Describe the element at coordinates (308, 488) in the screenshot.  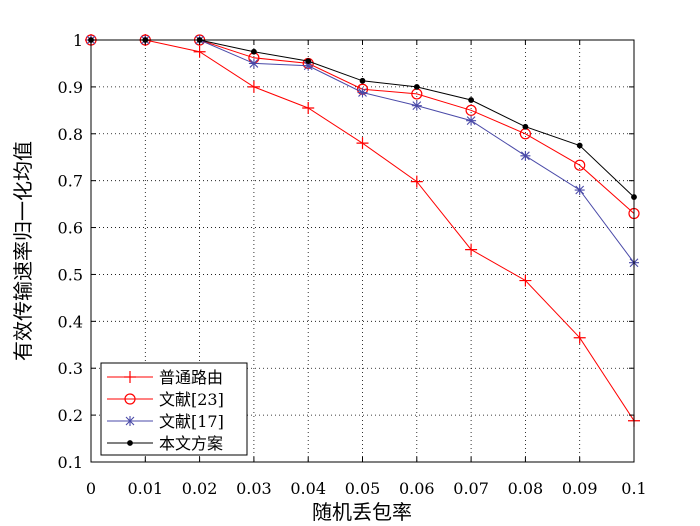
I see `x-tick-label: 0.04` at that location.